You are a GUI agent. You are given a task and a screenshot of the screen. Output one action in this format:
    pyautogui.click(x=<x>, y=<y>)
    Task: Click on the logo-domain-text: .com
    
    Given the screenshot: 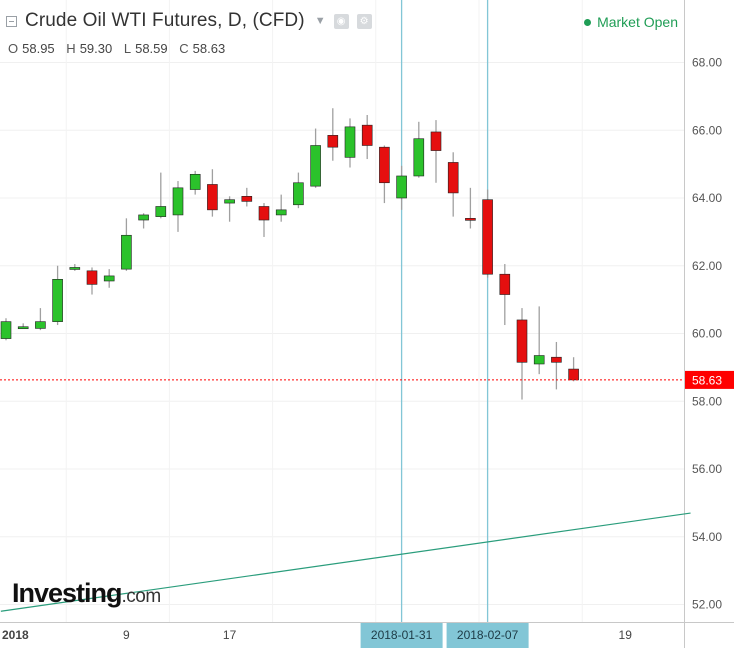 What is the action you would take?
    pyautogui.click(x=141, y=596)
    